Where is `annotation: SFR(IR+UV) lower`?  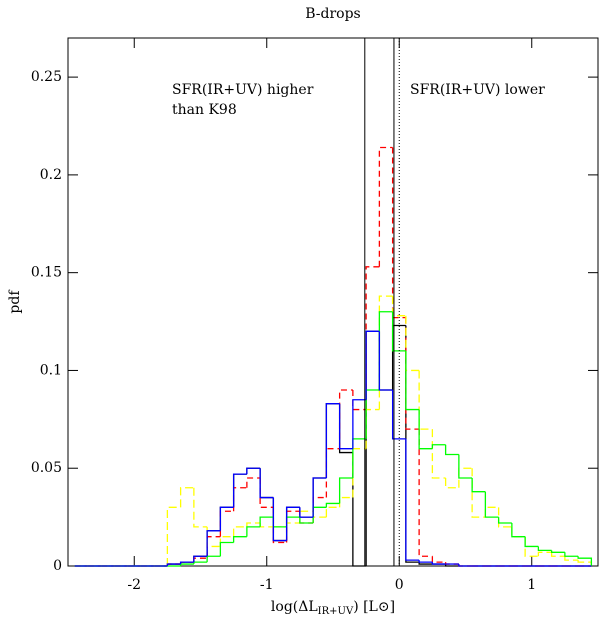
annotation: SFR(IR+UV) lower is located at coordinates (477, 90).